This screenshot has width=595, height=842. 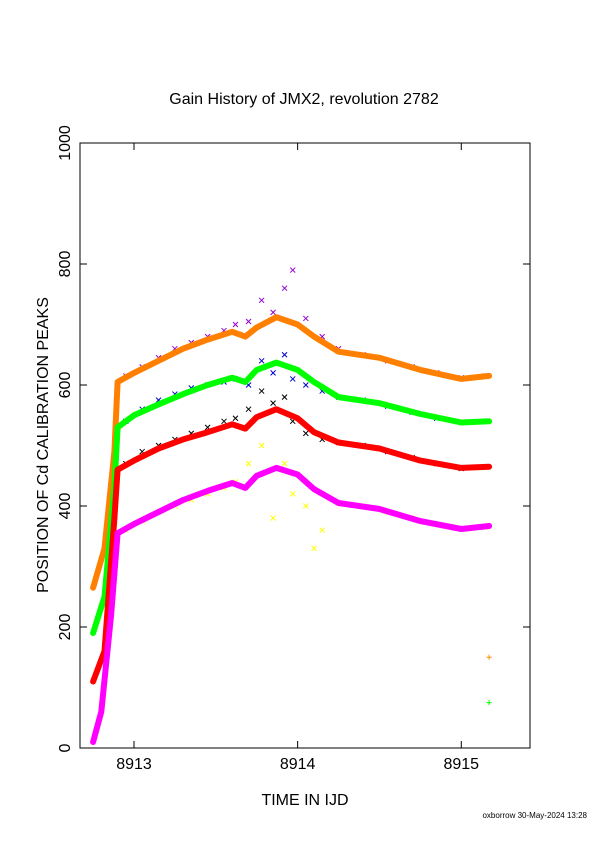 What do you see at coordinates (304, 99) in the screenshot?
I see `chart-title: Gain History of JMX2, revolution 2782` at bounding box center [304, 99].